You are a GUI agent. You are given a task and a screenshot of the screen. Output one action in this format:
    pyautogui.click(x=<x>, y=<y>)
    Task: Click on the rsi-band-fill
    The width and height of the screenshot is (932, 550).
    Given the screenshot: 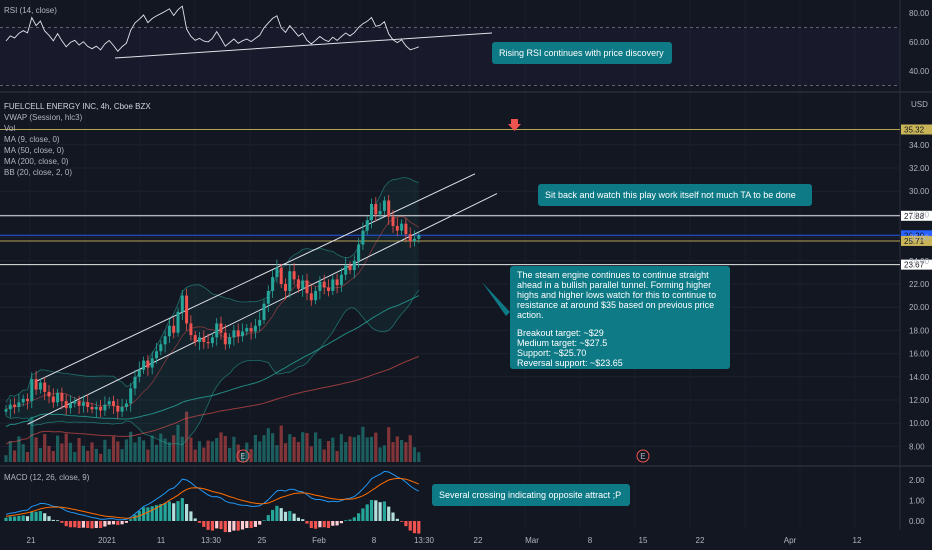 What is the action you would take?
    pyautogui.click(x=450, y=56)
    